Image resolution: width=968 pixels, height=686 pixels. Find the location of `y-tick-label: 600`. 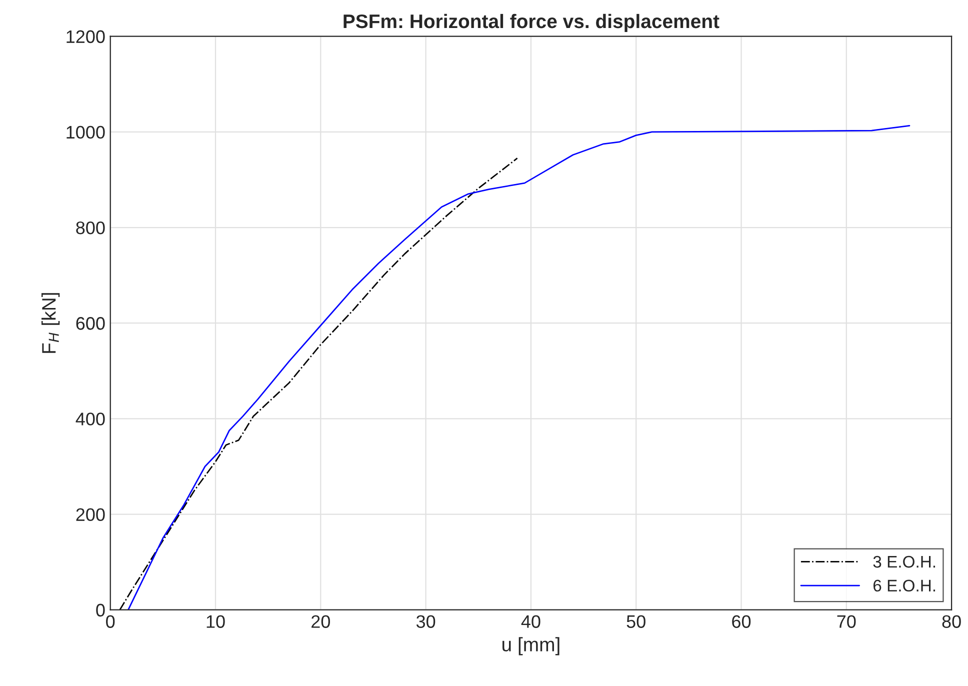

y-tick-label: 600 is located at coordinates (90, 323).